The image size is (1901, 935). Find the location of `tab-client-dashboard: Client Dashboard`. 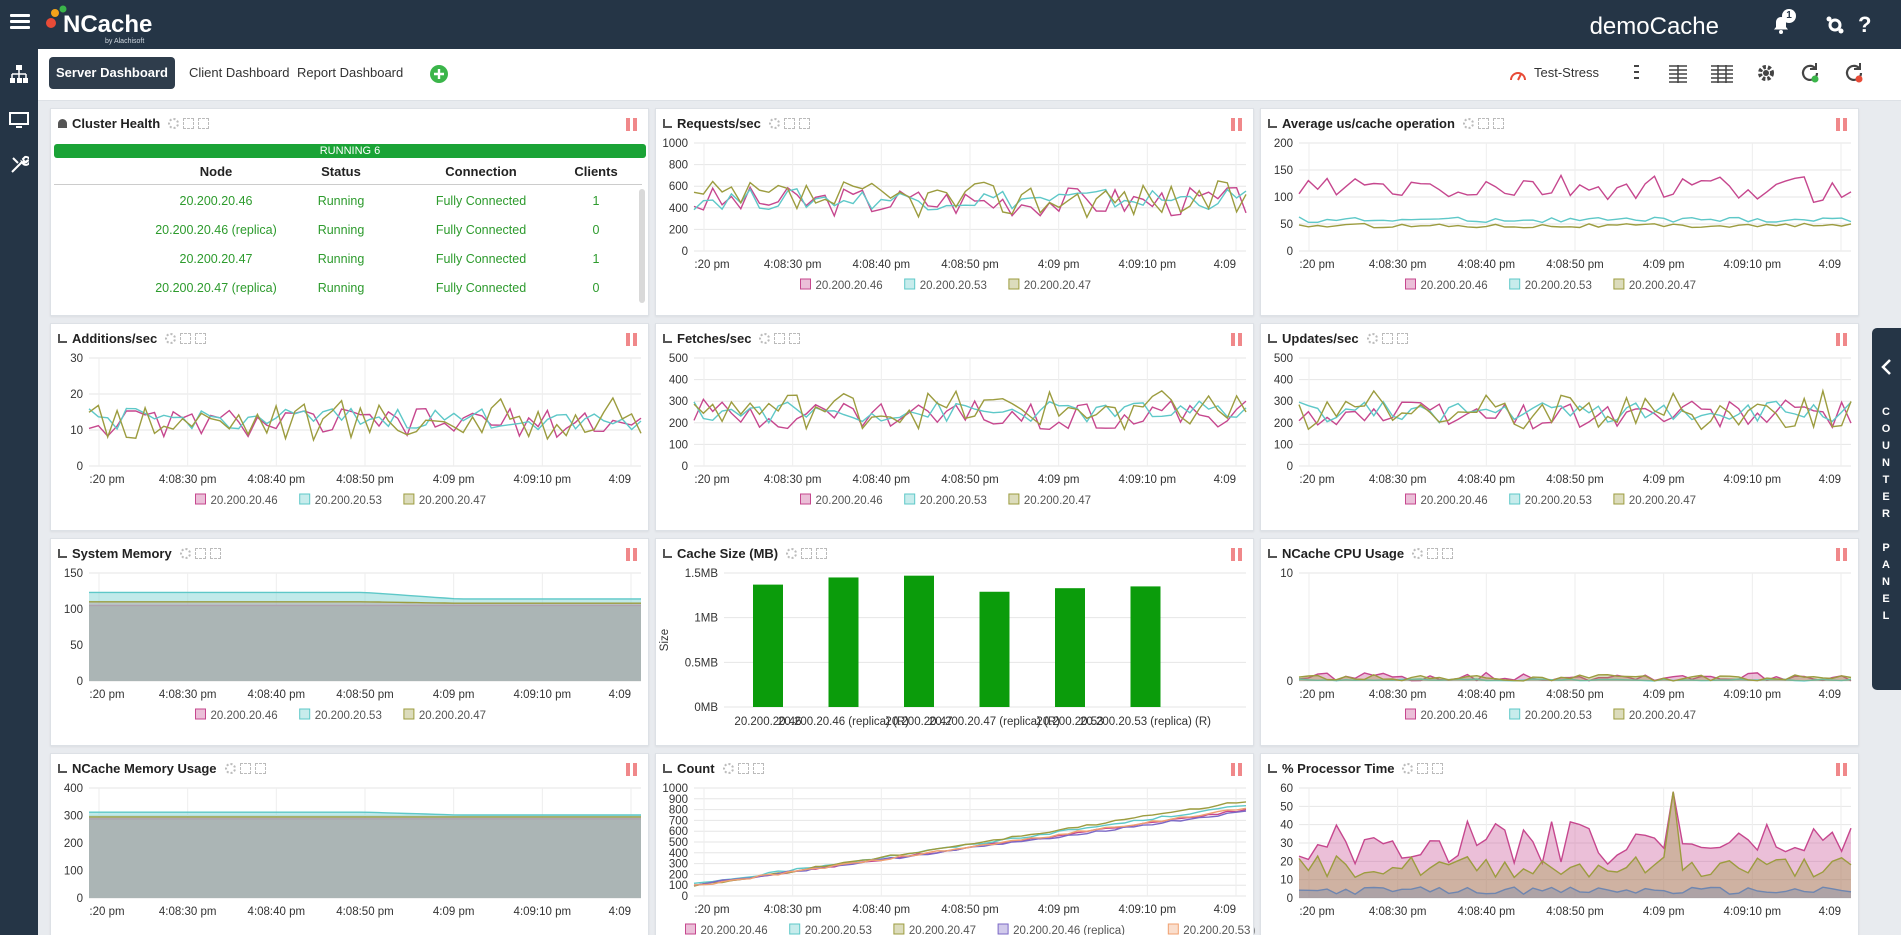

tab-client-dashboard: Client Dashboard is located at coordinates (239, 72).